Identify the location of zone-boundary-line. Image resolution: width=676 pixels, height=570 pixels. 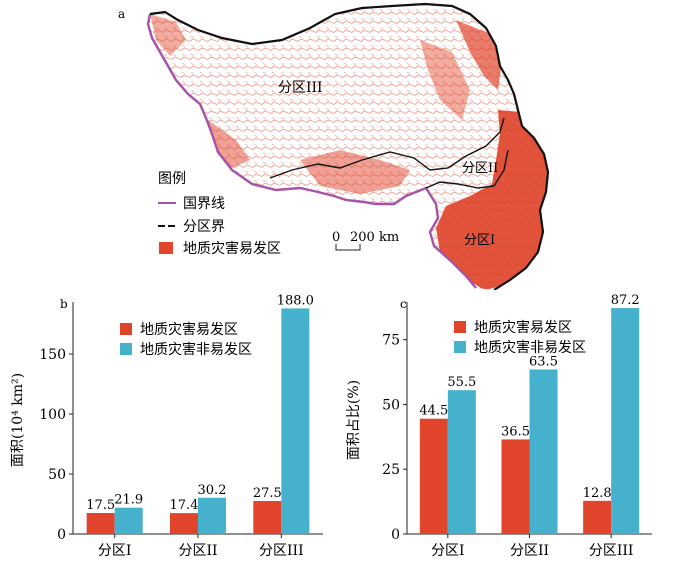
(387, 148).